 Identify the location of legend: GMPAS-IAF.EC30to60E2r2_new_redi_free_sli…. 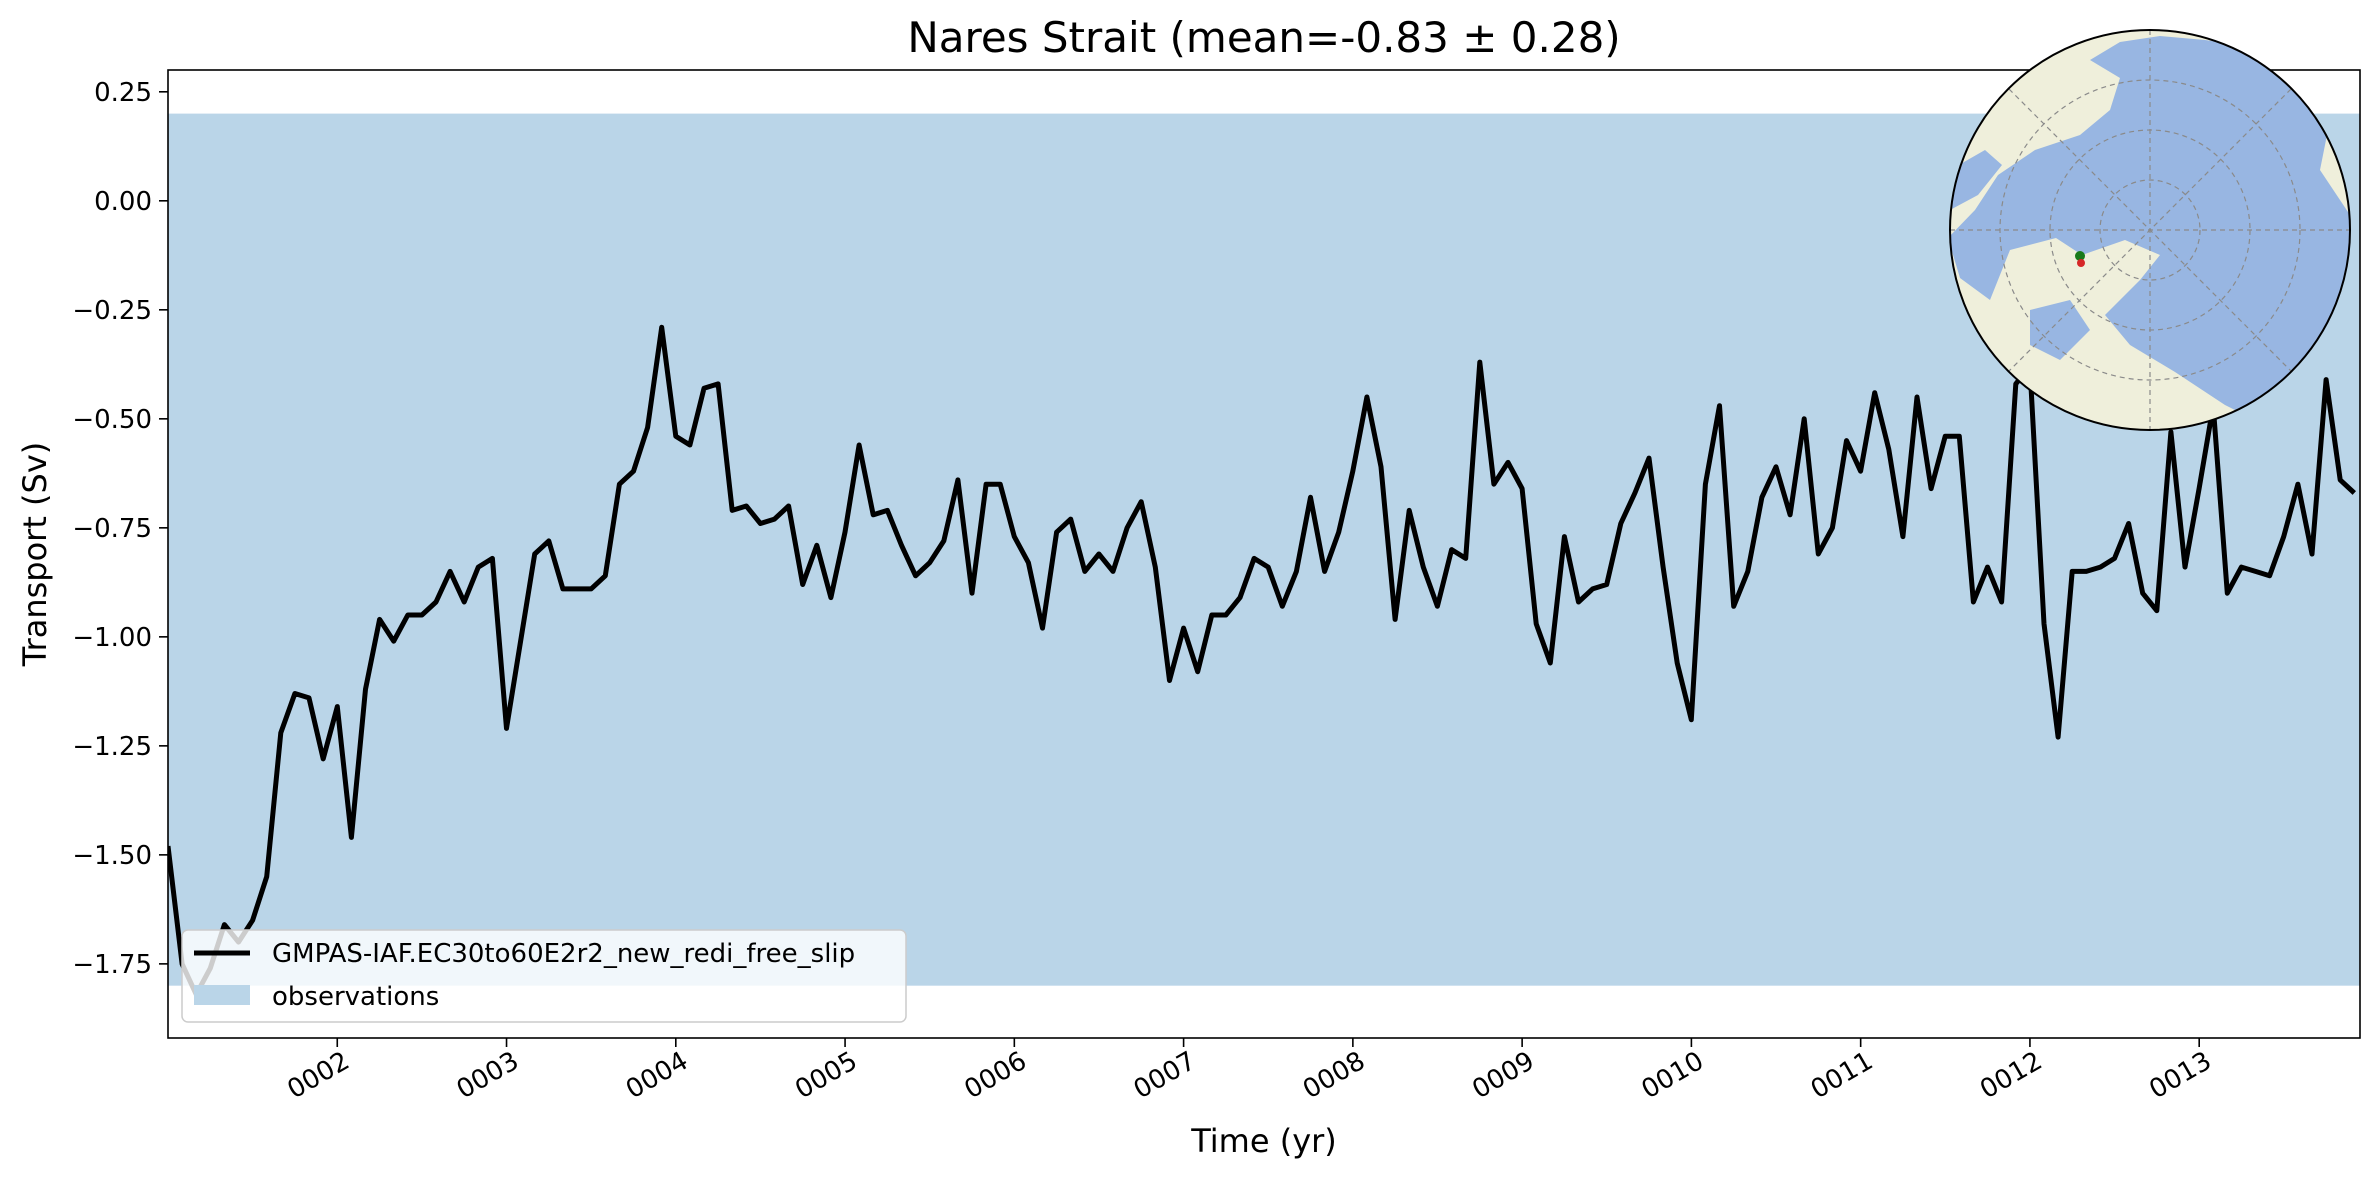
(544, 976).